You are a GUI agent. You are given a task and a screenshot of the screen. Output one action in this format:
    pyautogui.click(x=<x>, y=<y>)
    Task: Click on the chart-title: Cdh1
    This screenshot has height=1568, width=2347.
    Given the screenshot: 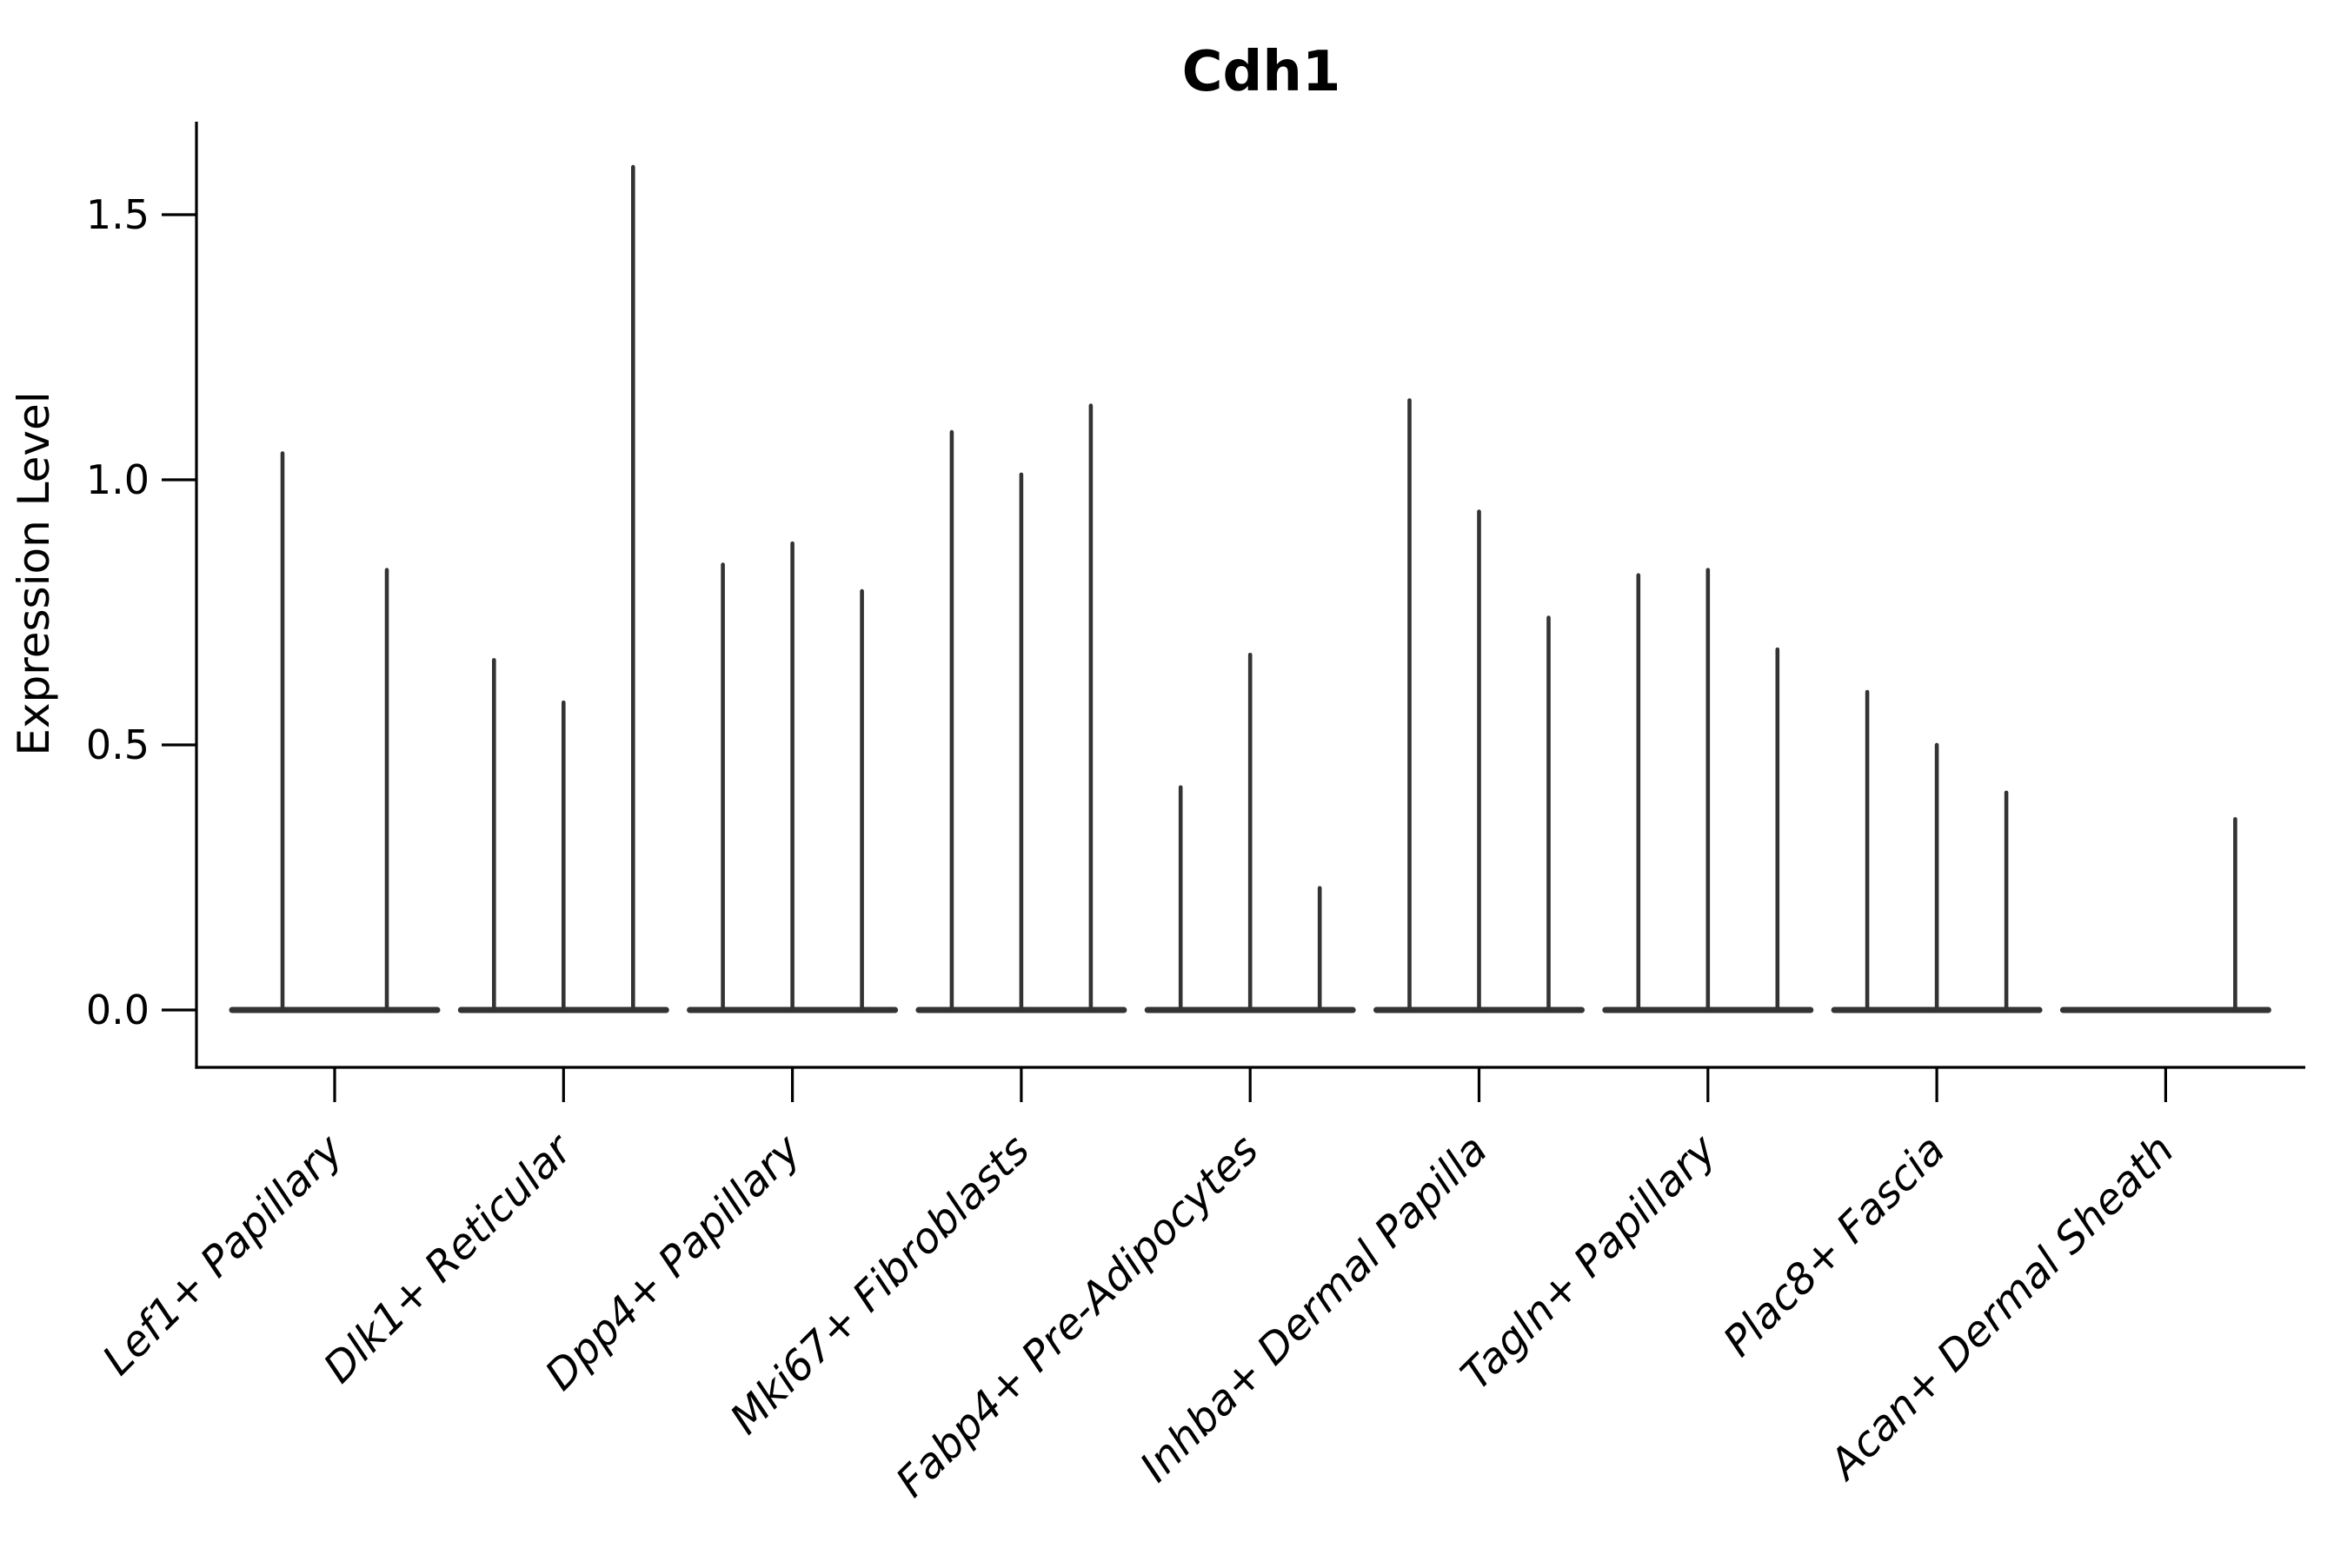 What is the action you would take?
    pyautogui.click(x=1261, y=72)
    